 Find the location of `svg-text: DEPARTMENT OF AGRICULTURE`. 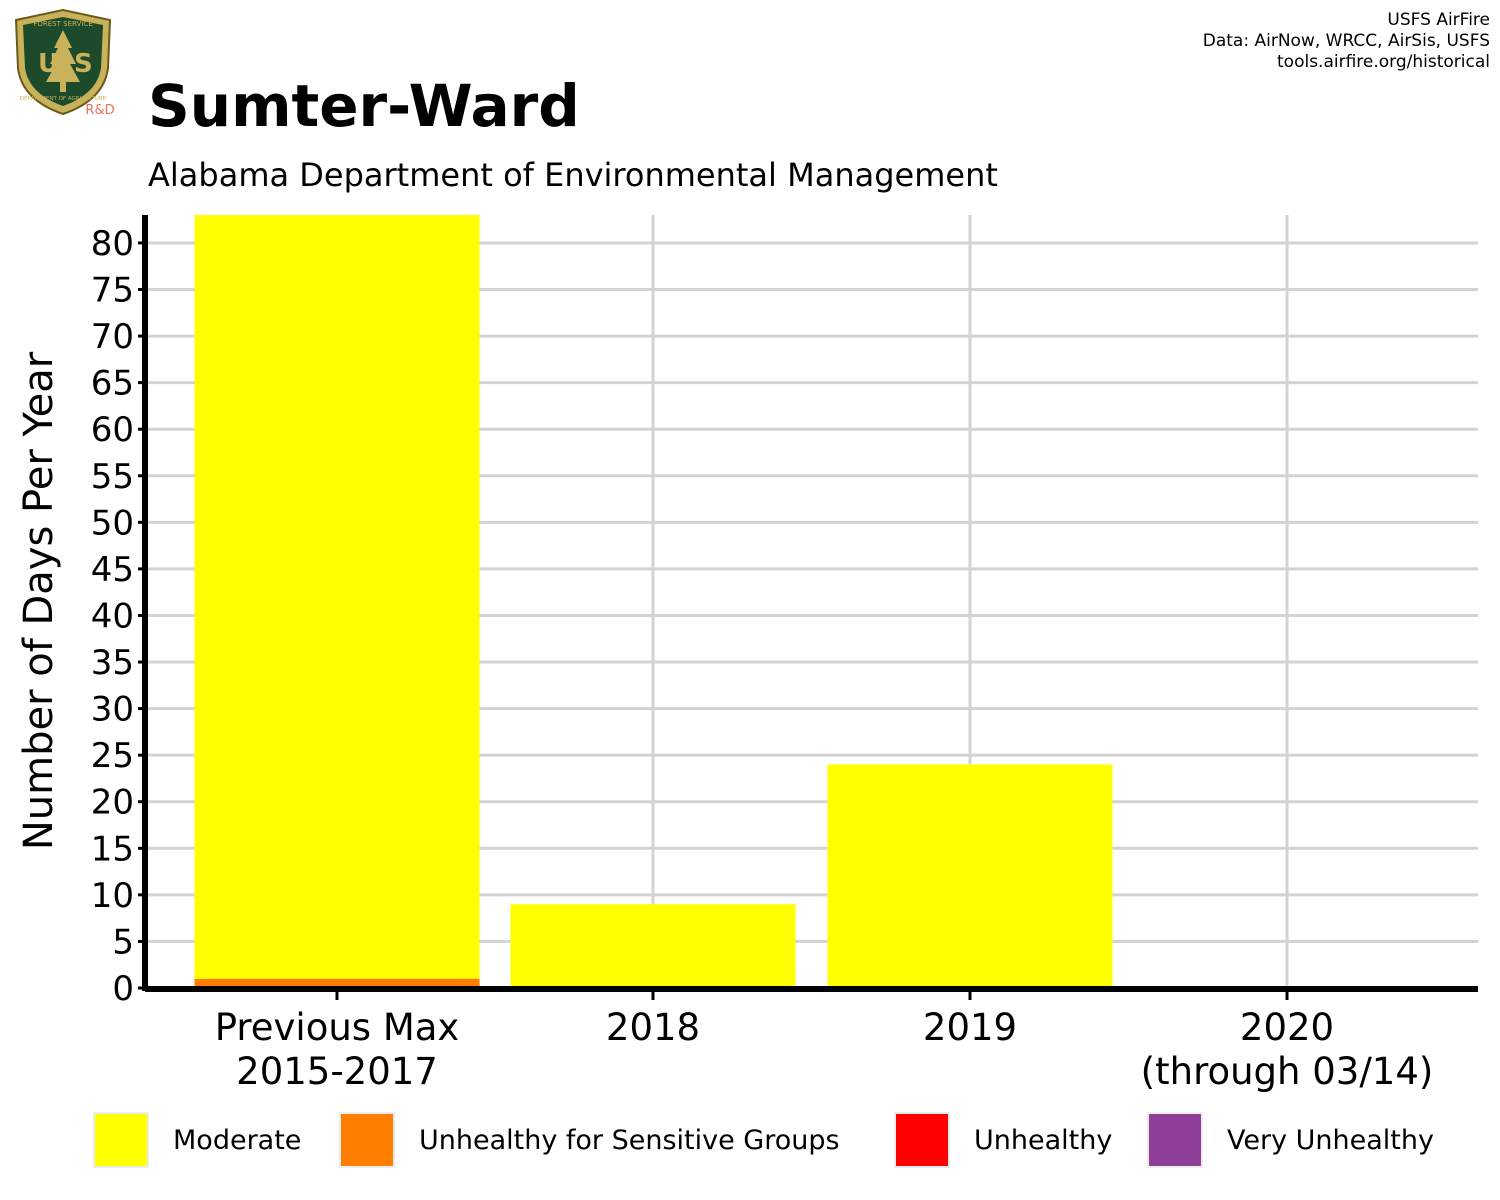

svg-text: DEPARTMENT OF AGRICULTURE is located at coordinates (63, 99).